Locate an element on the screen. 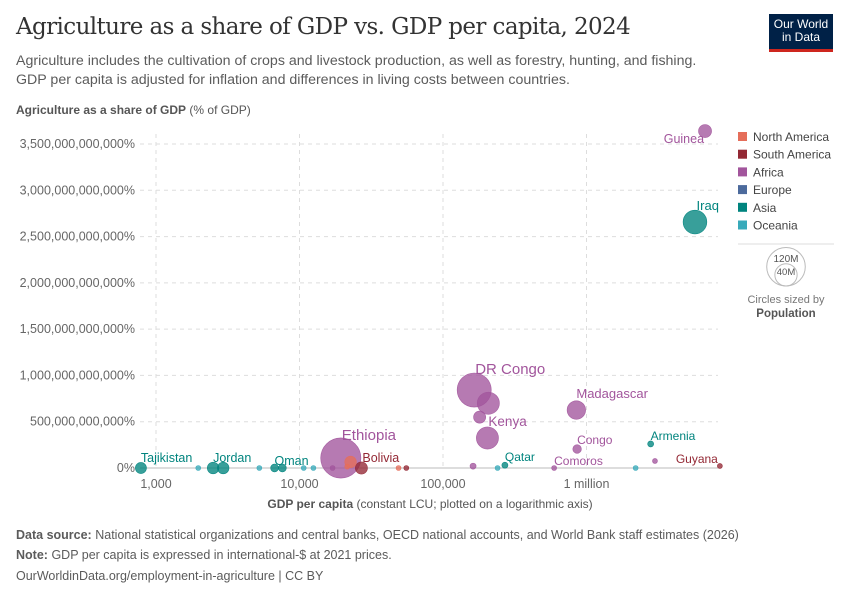 Image resolution: width=850 pixels, height=600 pixels. y-tick-label: 3,000,000,000,000% is located at coordinates (77, 190).